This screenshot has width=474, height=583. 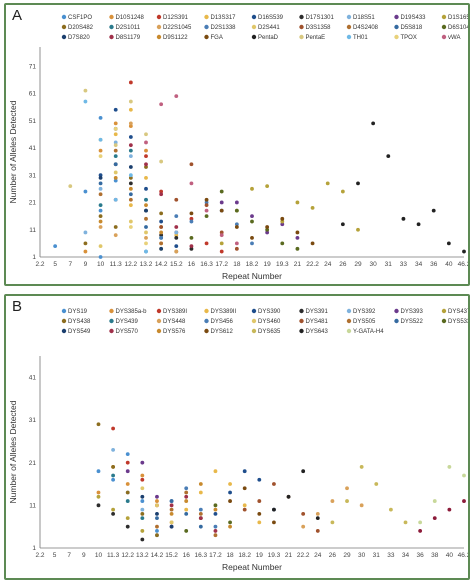 What do you see at coordinates (358, 264) in the screenshot?
I see `x-tick-label: 29` at bounding box center [358, 264].